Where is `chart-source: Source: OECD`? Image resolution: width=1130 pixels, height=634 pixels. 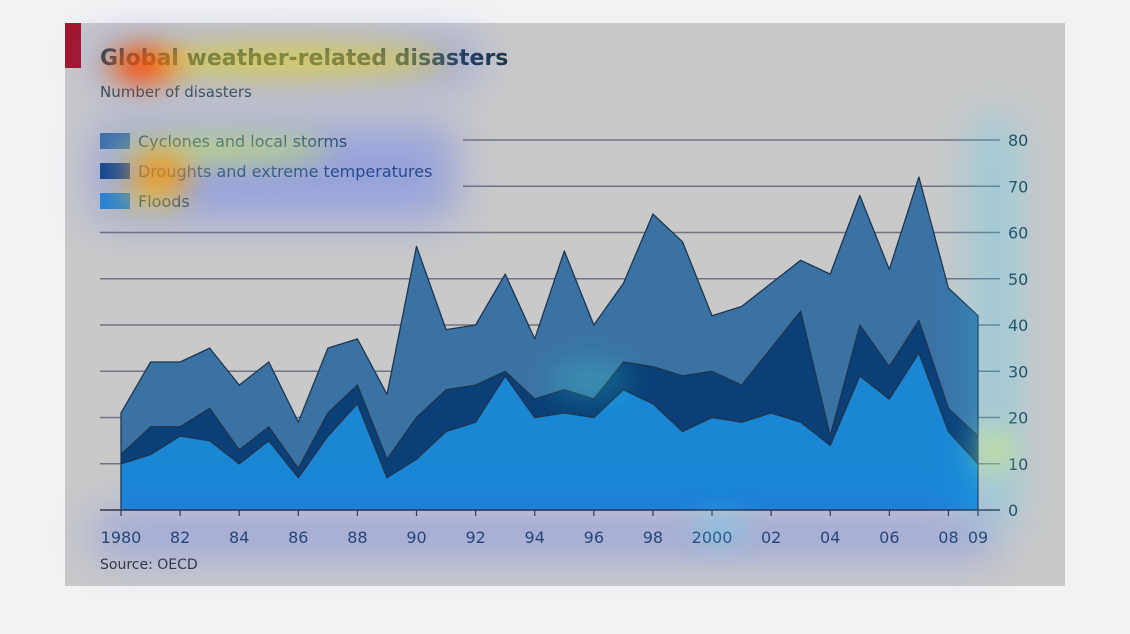 chart-source: Source: OECD is located at coordinates (149, 565).